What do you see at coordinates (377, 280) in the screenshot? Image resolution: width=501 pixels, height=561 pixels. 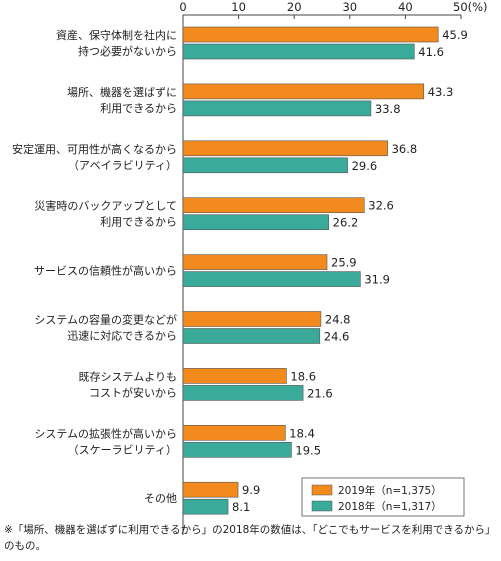 I see `data-label: 31.9` at bounding box center [377, 280].